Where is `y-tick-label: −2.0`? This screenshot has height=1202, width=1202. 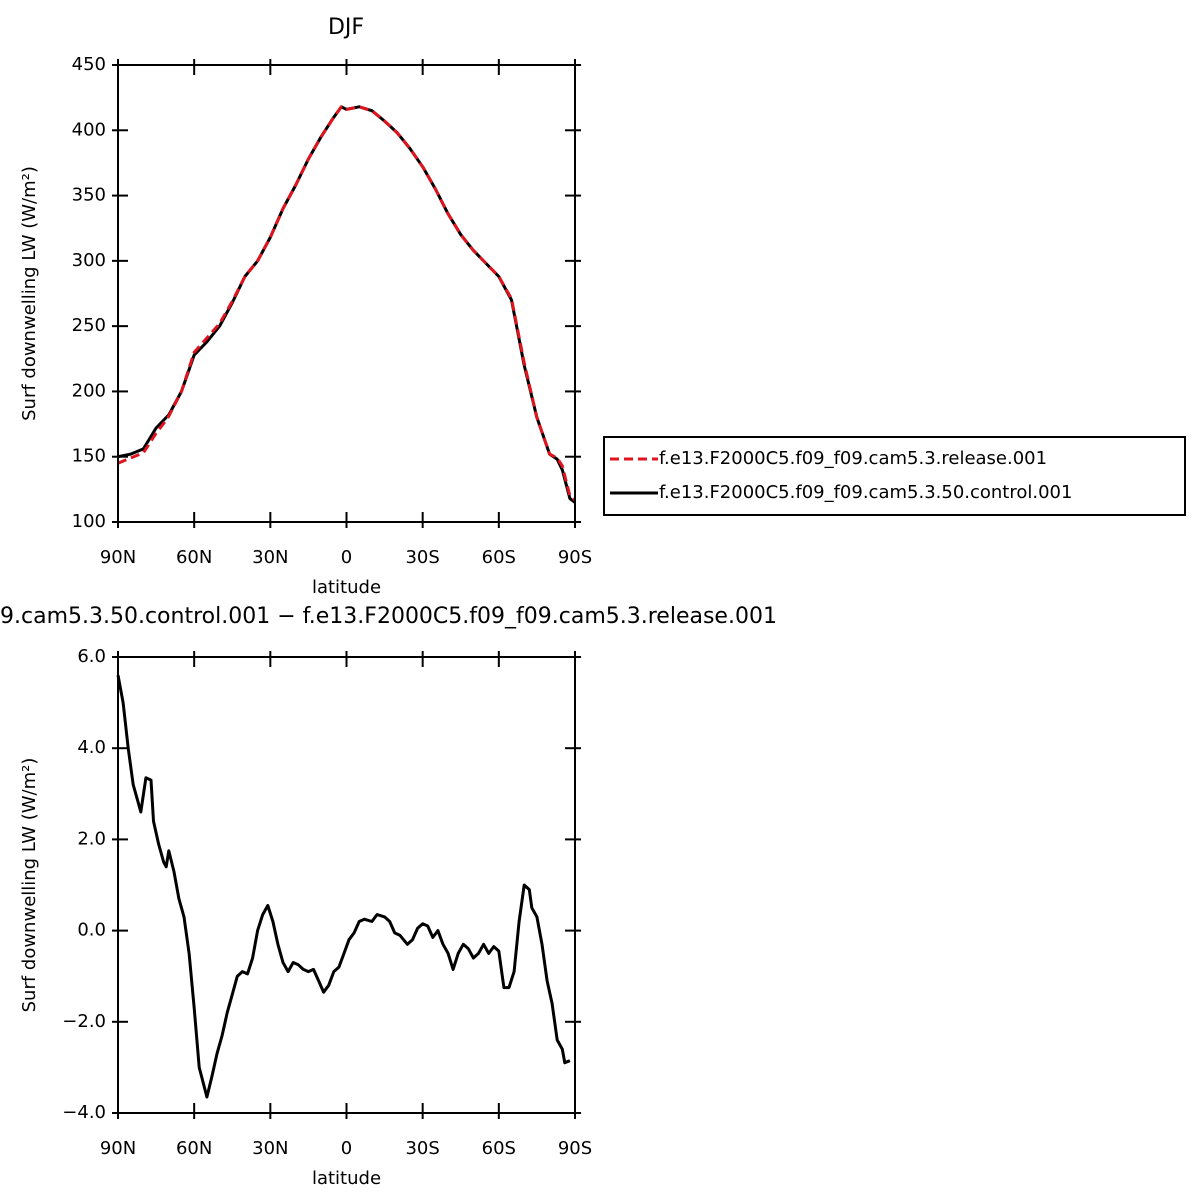 y-tick-label: −2.0 is located at coordinates (84, 1021).